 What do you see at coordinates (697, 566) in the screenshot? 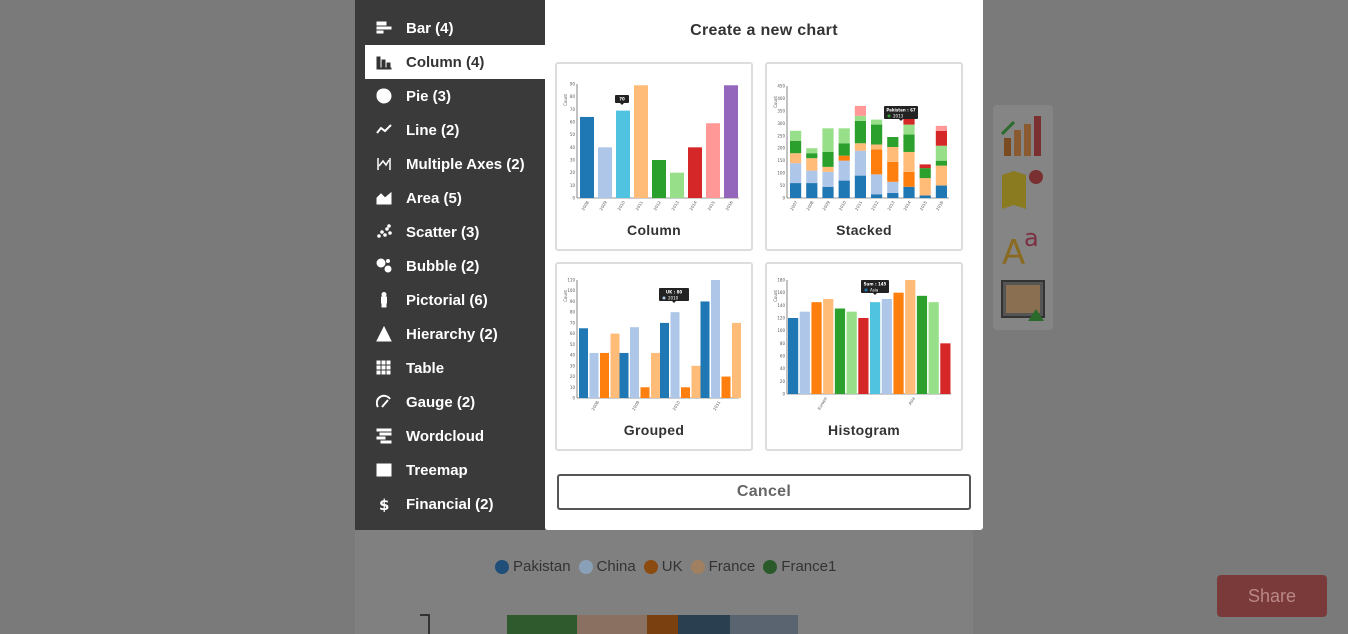
I see `legend-swatch` at bounding box center [697, 566].